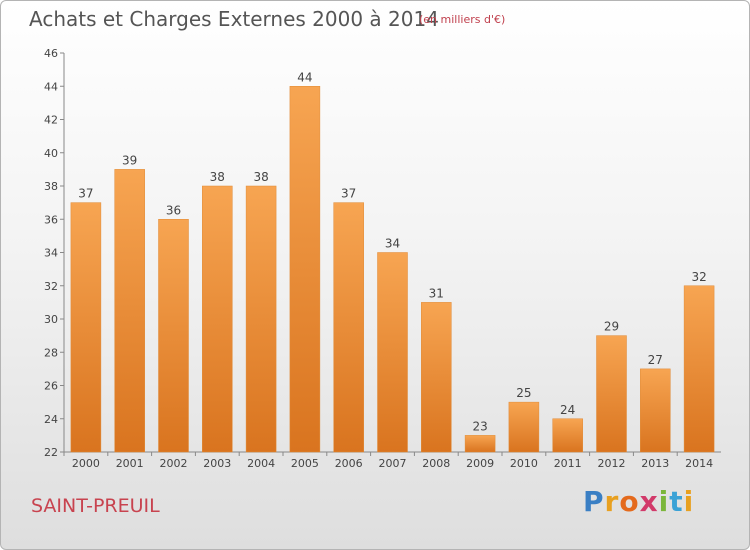 Image resolution: width=750 pixels, height=550 pixels. What do you see at coordinates (304, 77) in the screenshot?
I see `bar-value-label: 44` at bounding box center [304, 77].